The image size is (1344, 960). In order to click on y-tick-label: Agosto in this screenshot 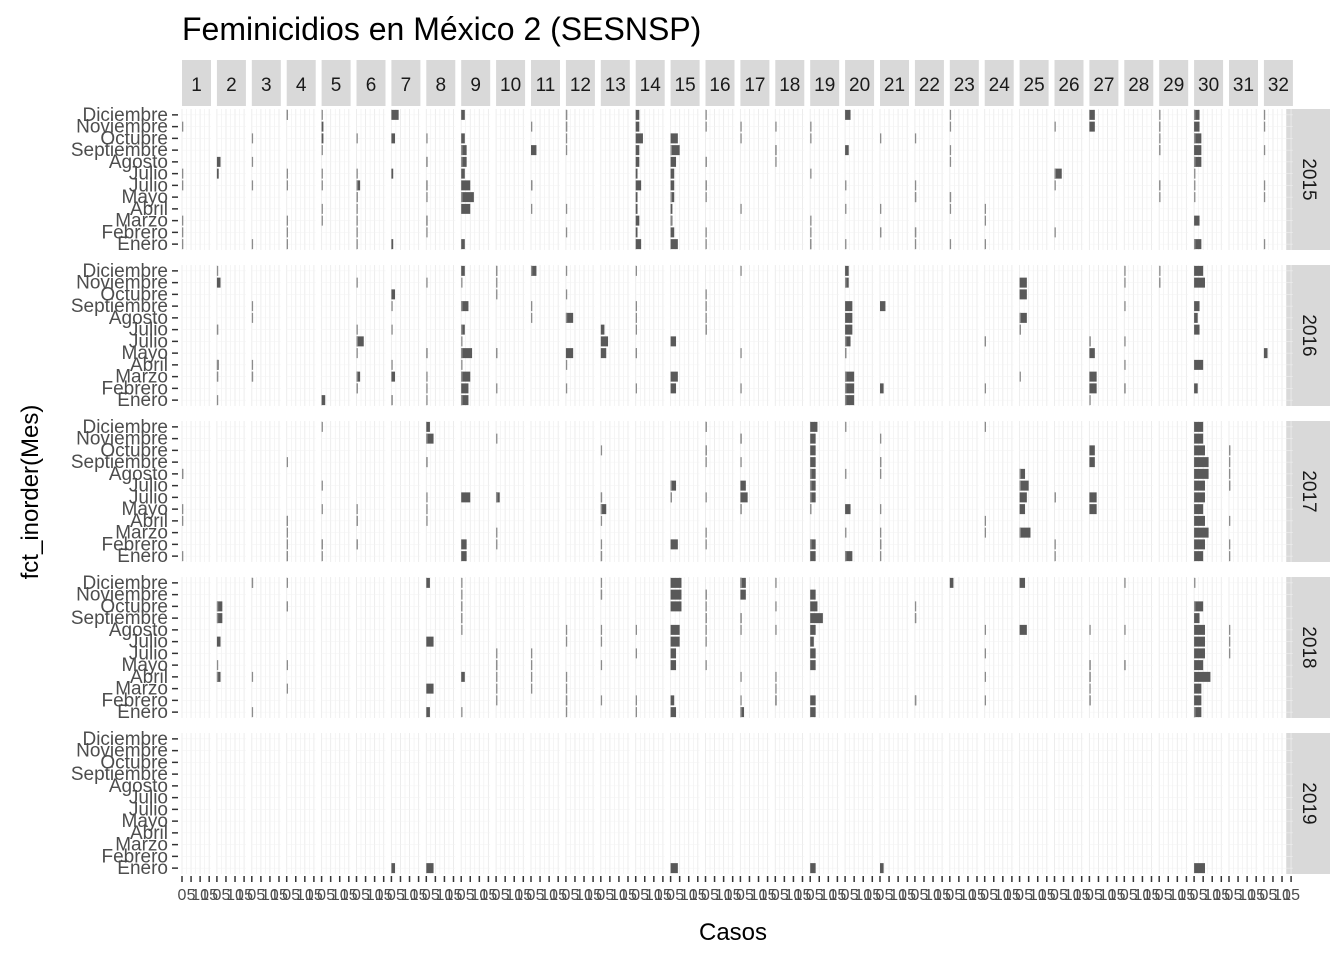, I will do `click(138, 162)`.